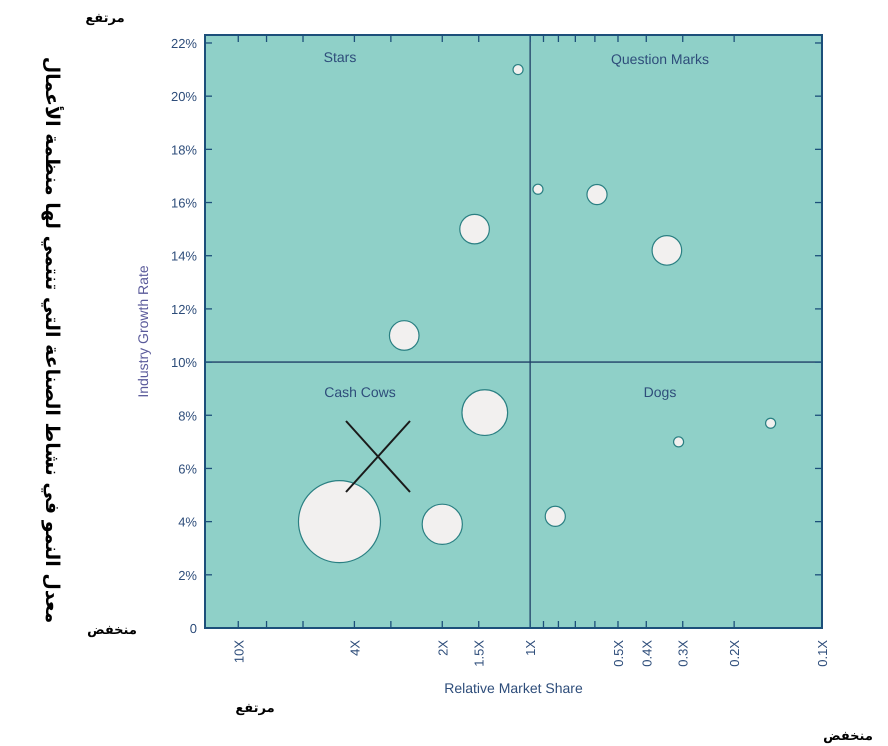 The image size is (888, 746). Describe the element at coordinates (184, 362) in the screenshot. I see `y-tick-label: 10%` at that location.